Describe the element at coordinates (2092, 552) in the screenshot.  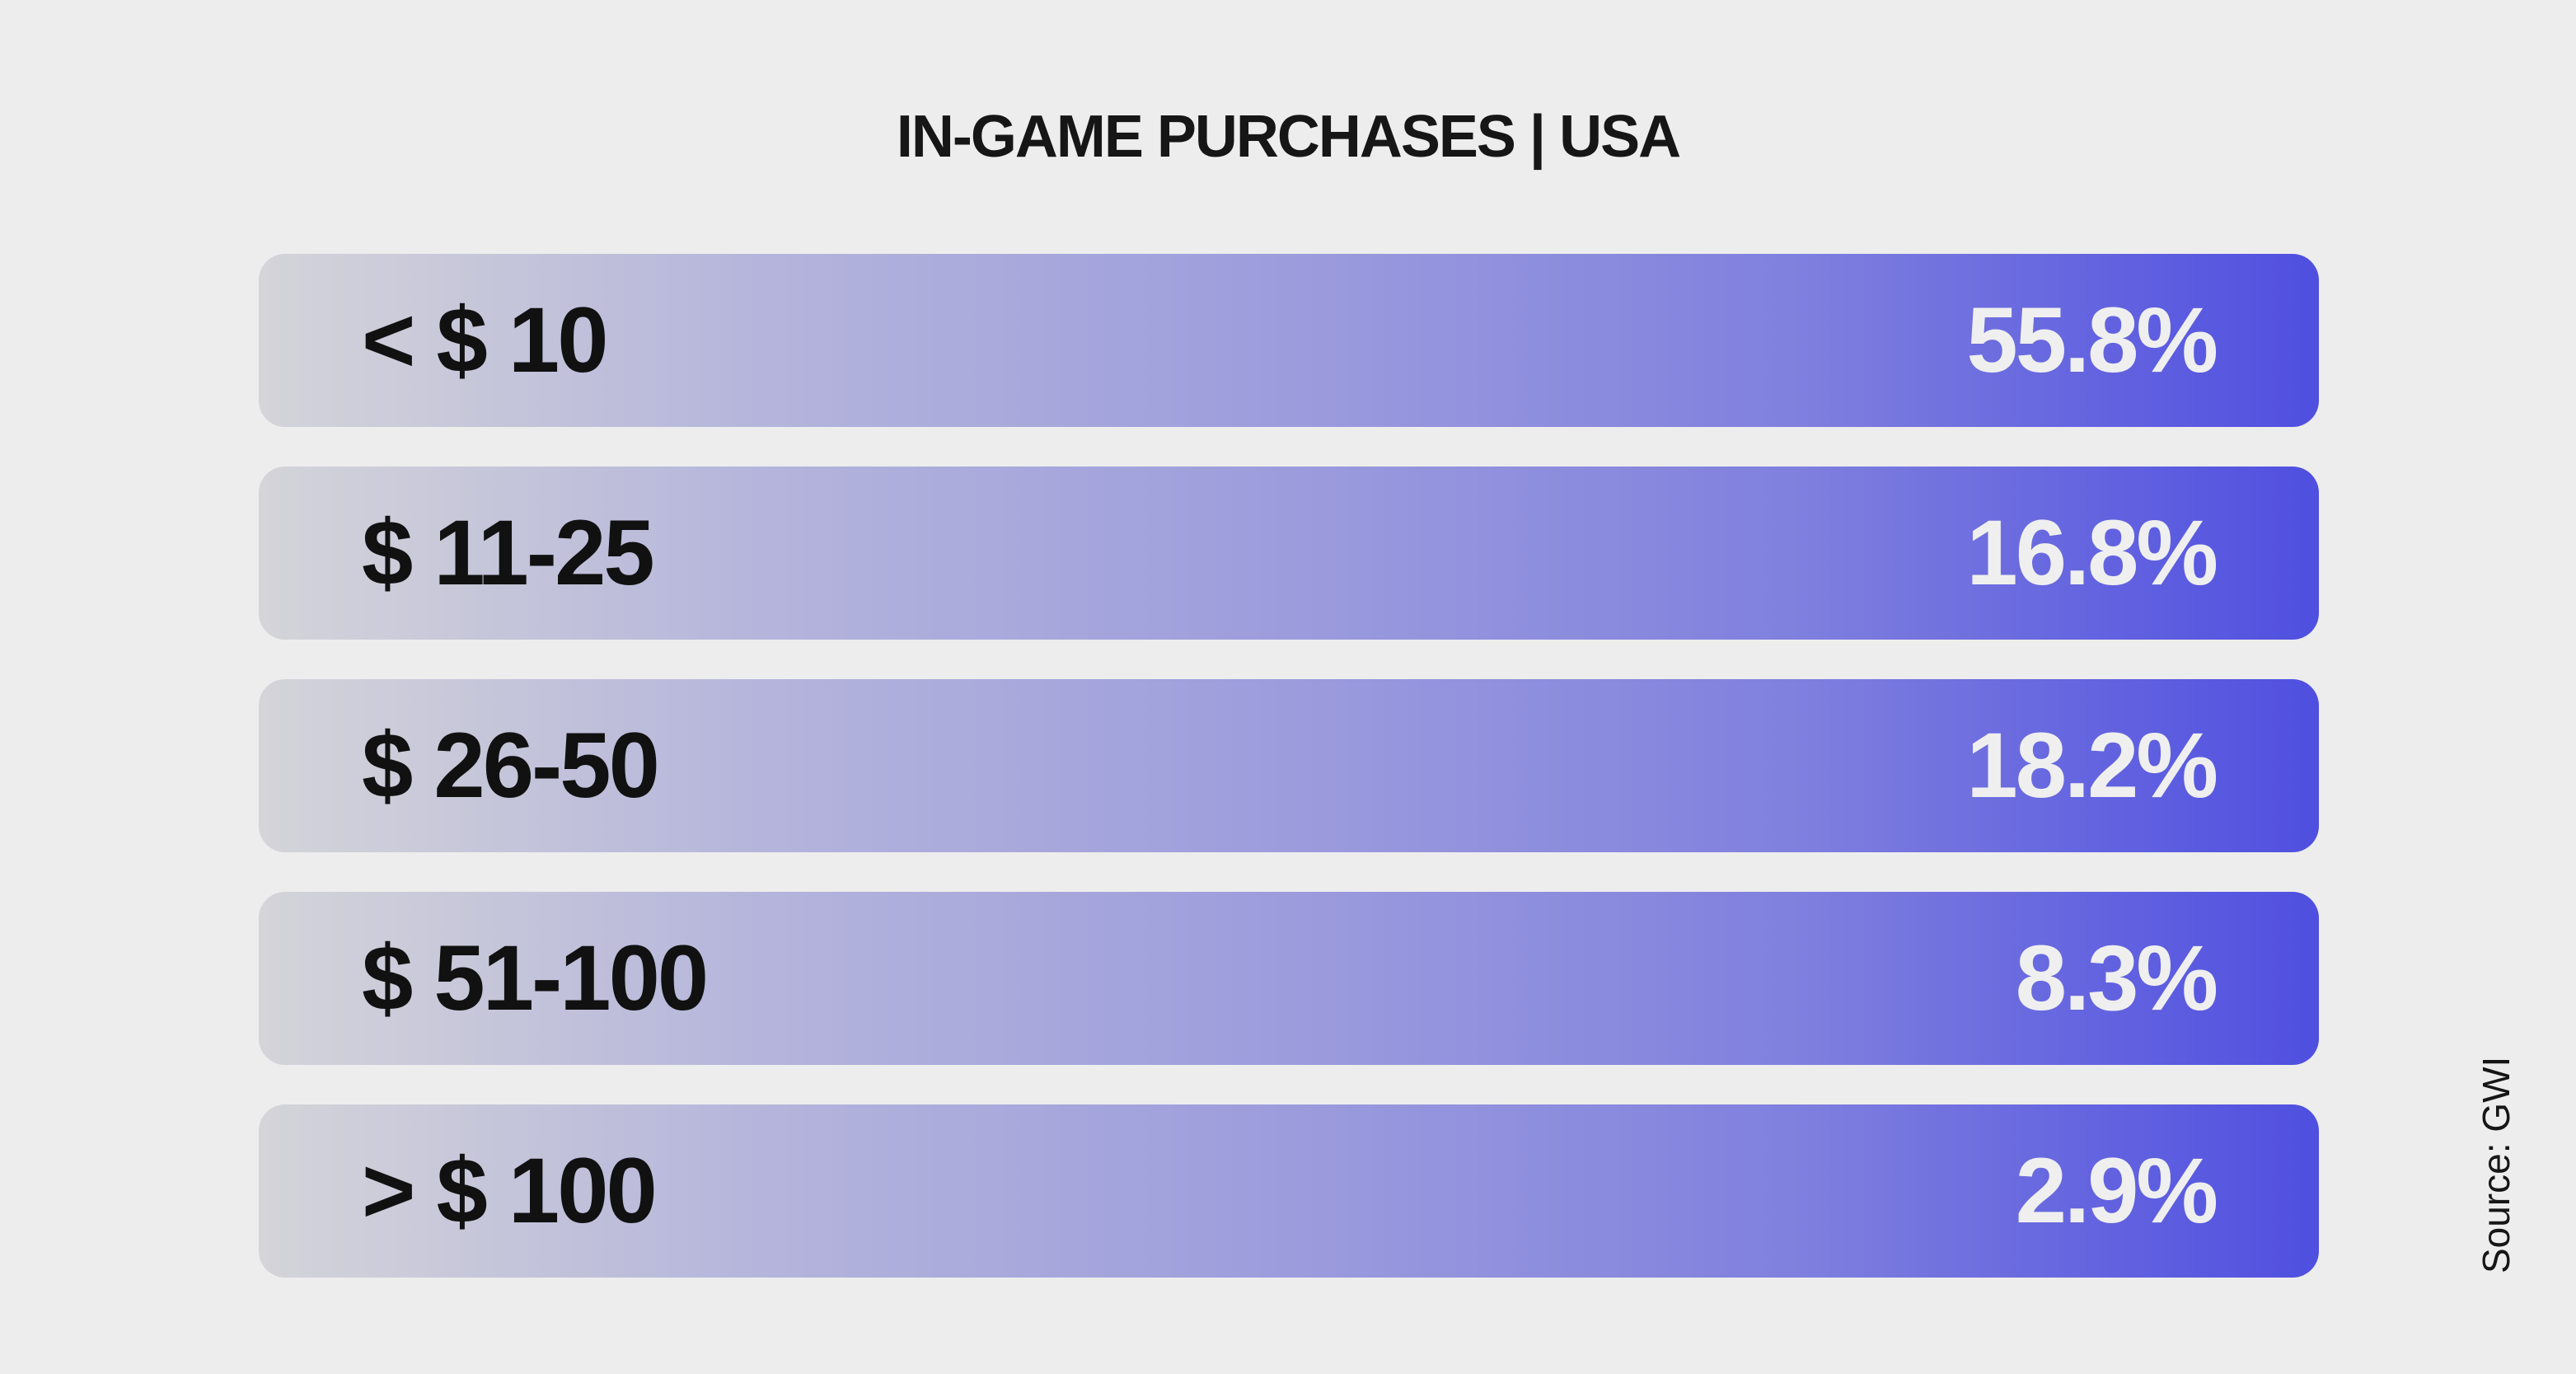
I see `value-label: 16.8%` at that location.